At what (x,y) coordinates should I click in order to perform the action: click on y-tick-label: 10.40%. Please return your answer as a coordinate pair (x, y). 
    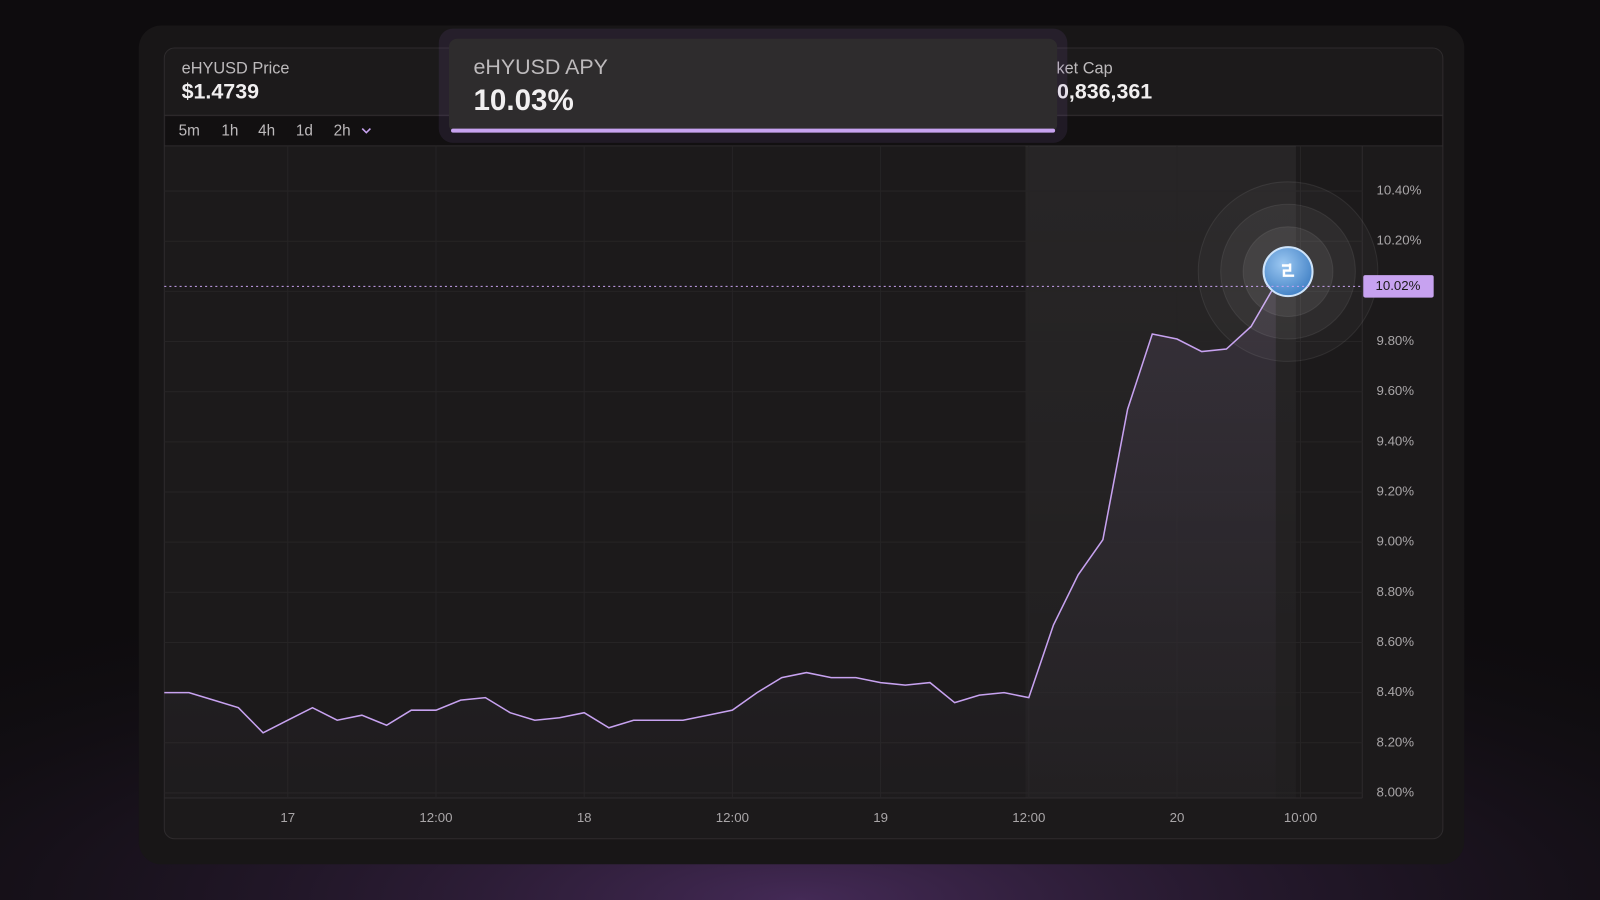
    Looking at the image, I should click on (1399, 190).